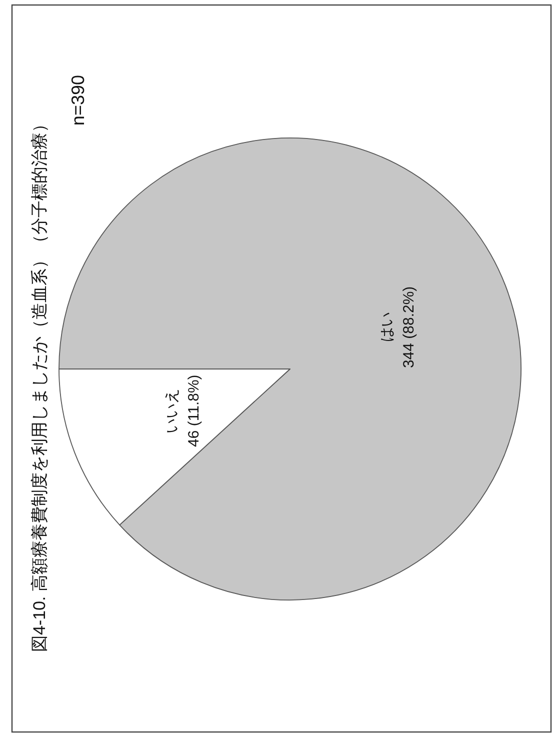 The image size is (555, 734). I want to click on slice-label: いいえ, so click(171, 411).